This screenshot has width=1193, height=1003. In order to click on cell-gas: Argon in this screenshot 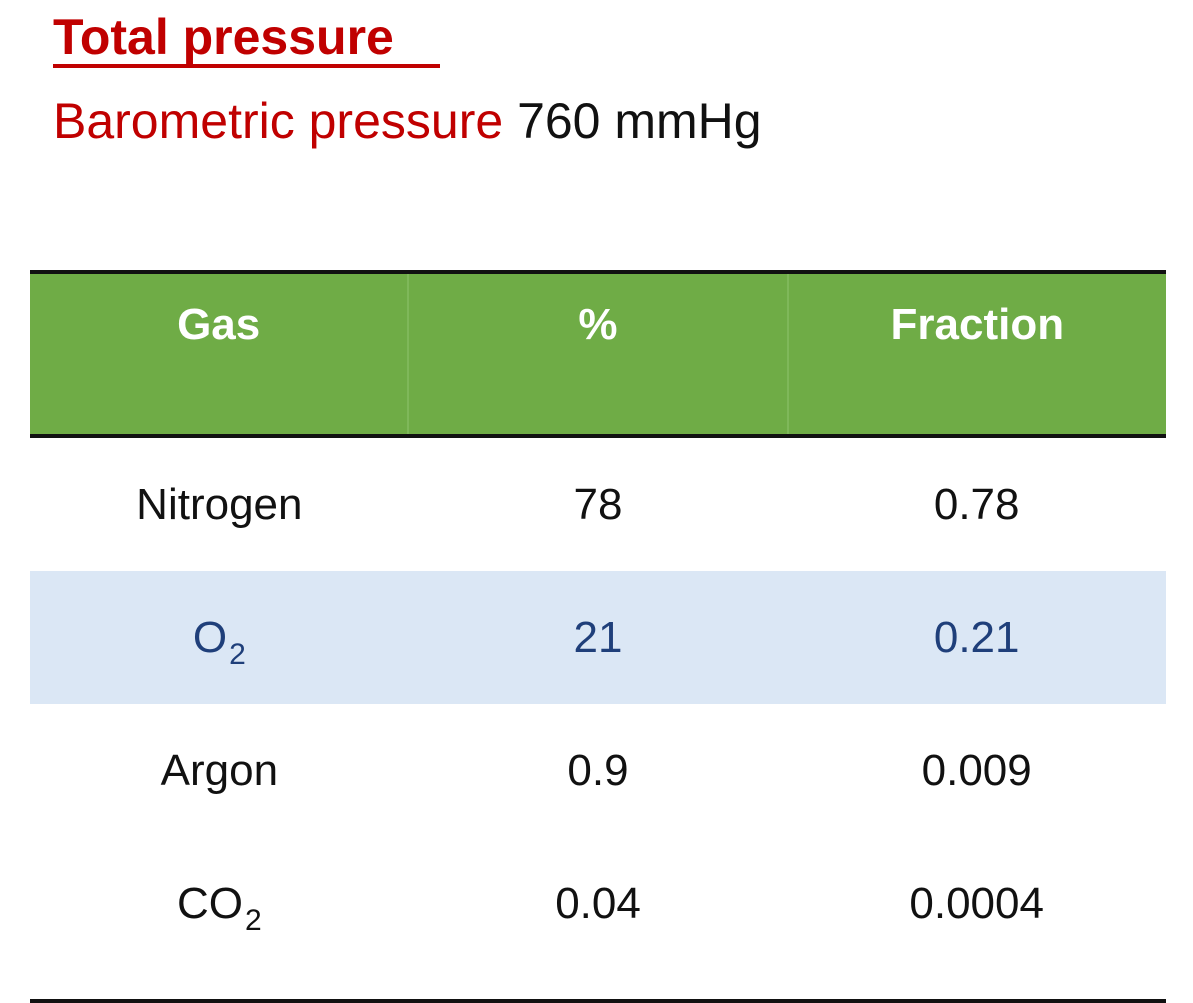, I will do `click(219, 771)`.